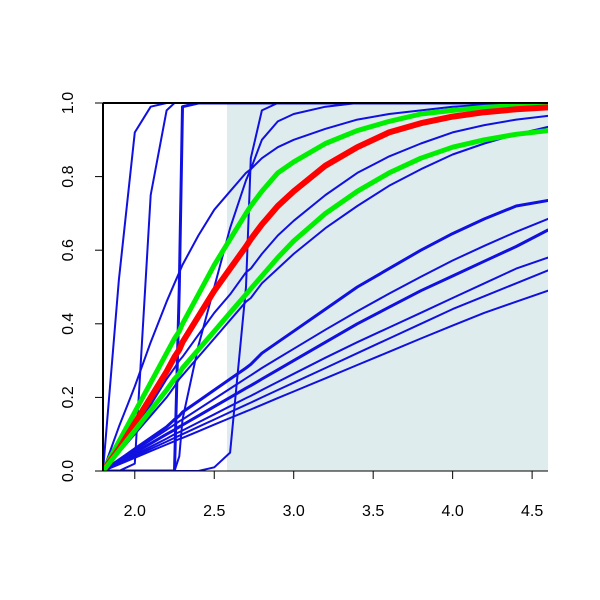  I want to click on y-tick-label: 0.4, so click(68, 324).